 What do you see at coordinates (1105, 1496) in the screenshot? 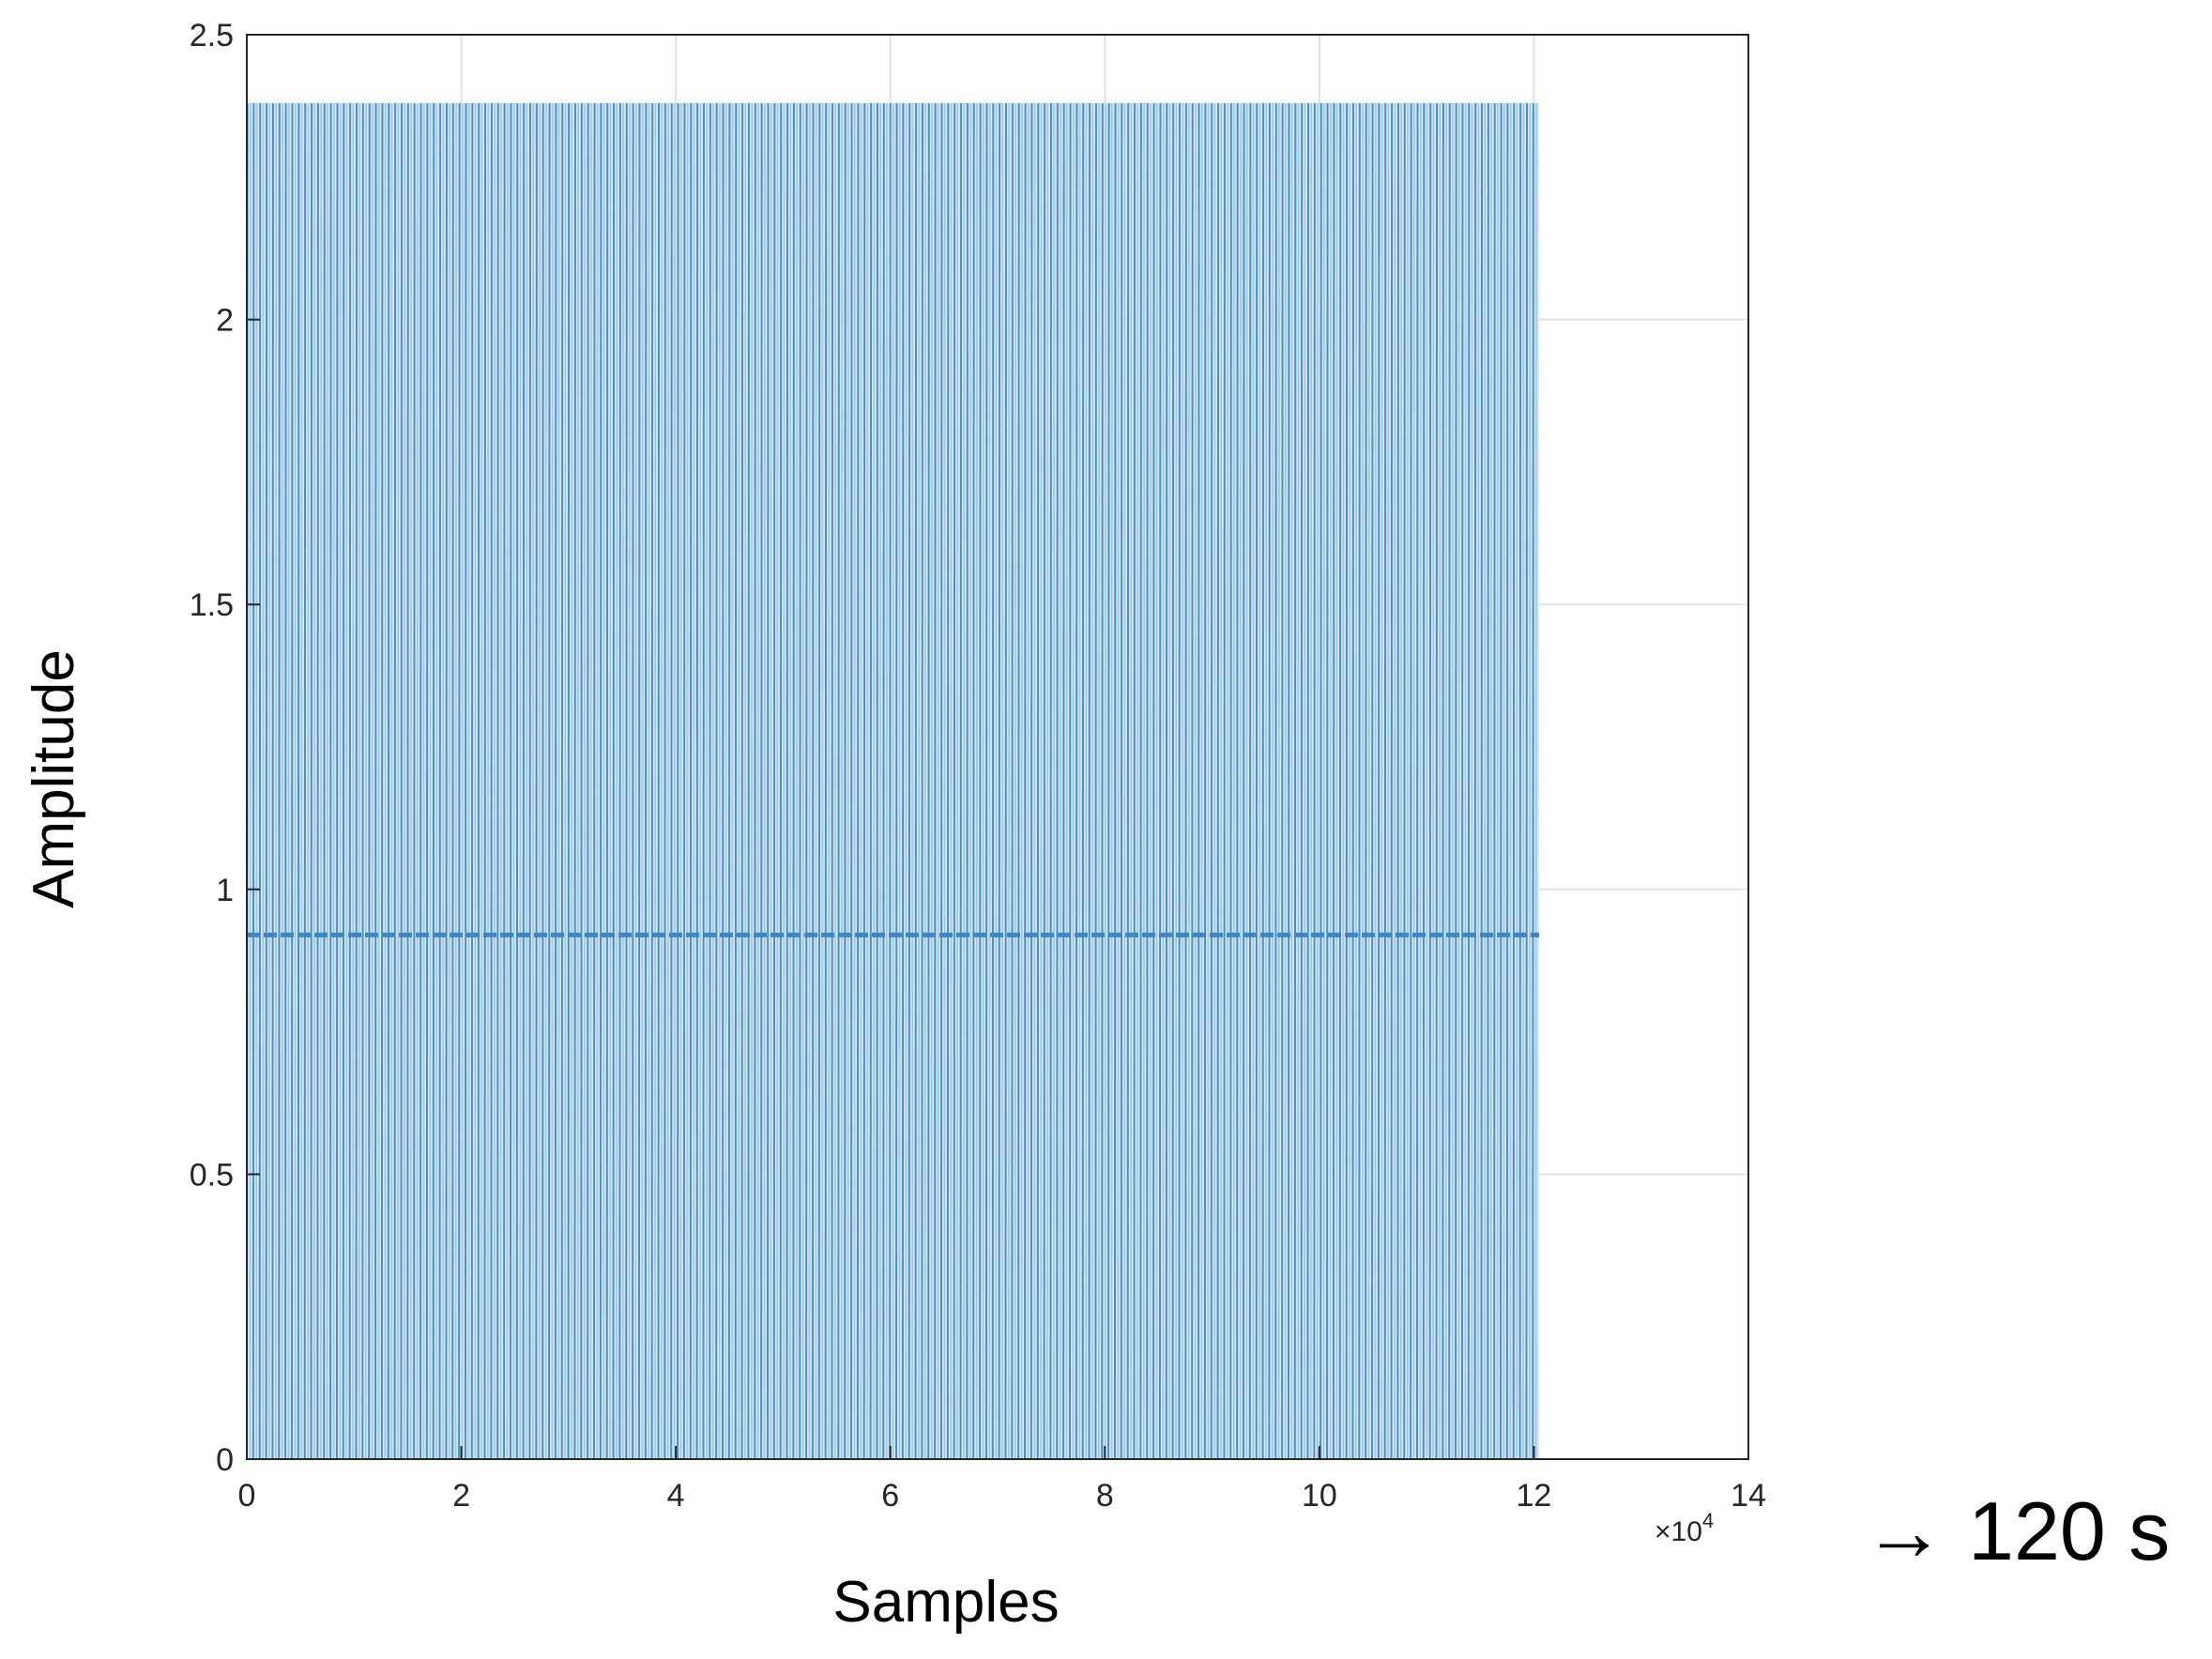
I see `x-tick-label: 8` at bounding box center [1105, 1496].